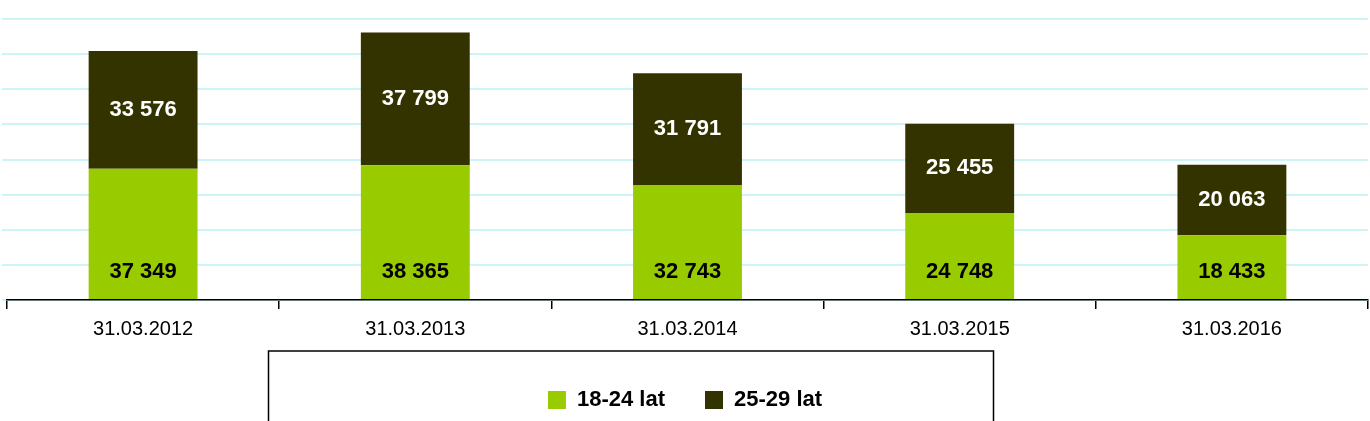  What do you see at coordinates (143, 271) in the screenshot?
I see `data-label: 37 349` at bounding box center [143, 271].